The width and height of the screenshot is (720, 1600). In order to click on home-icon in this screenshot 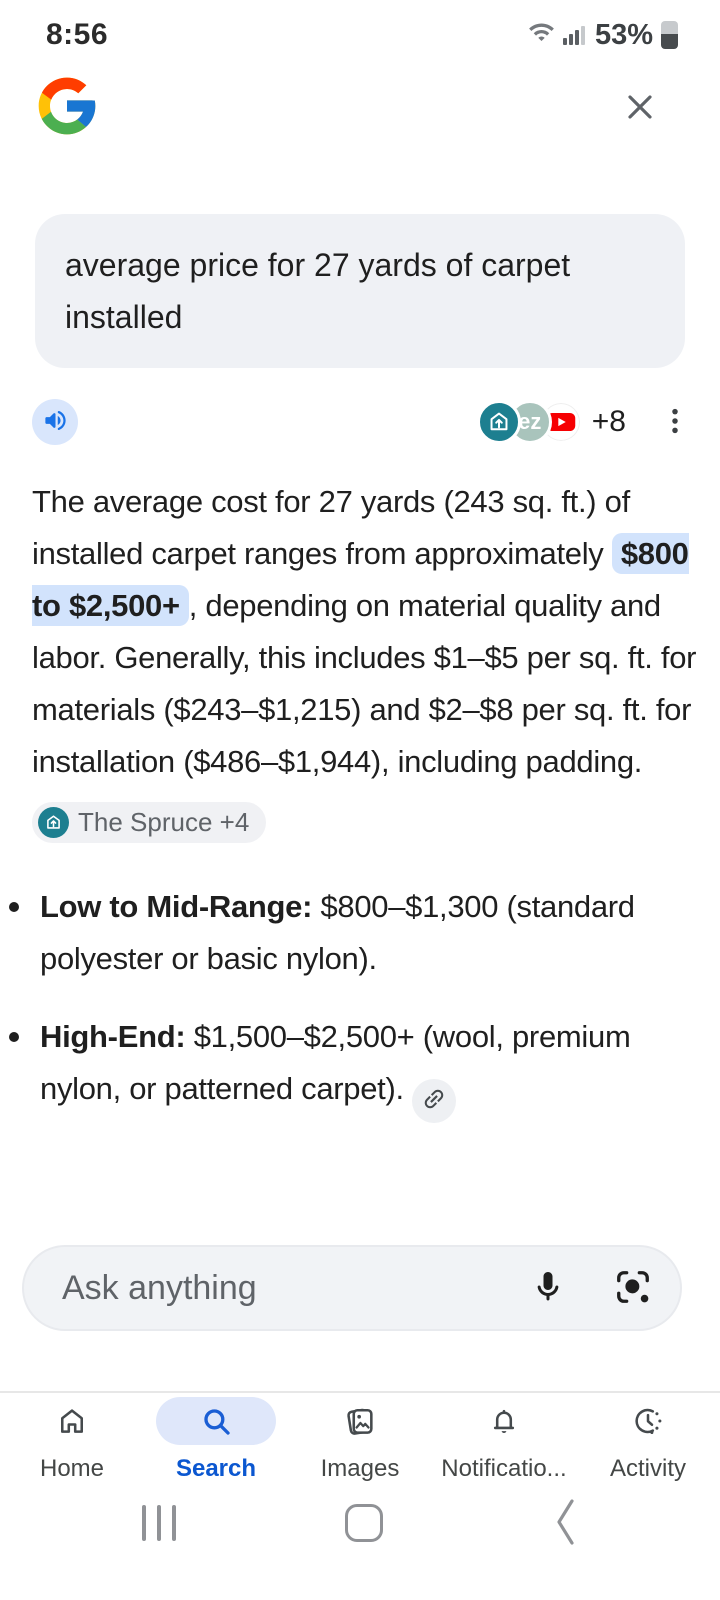, I will do `click(72, 1421)`.